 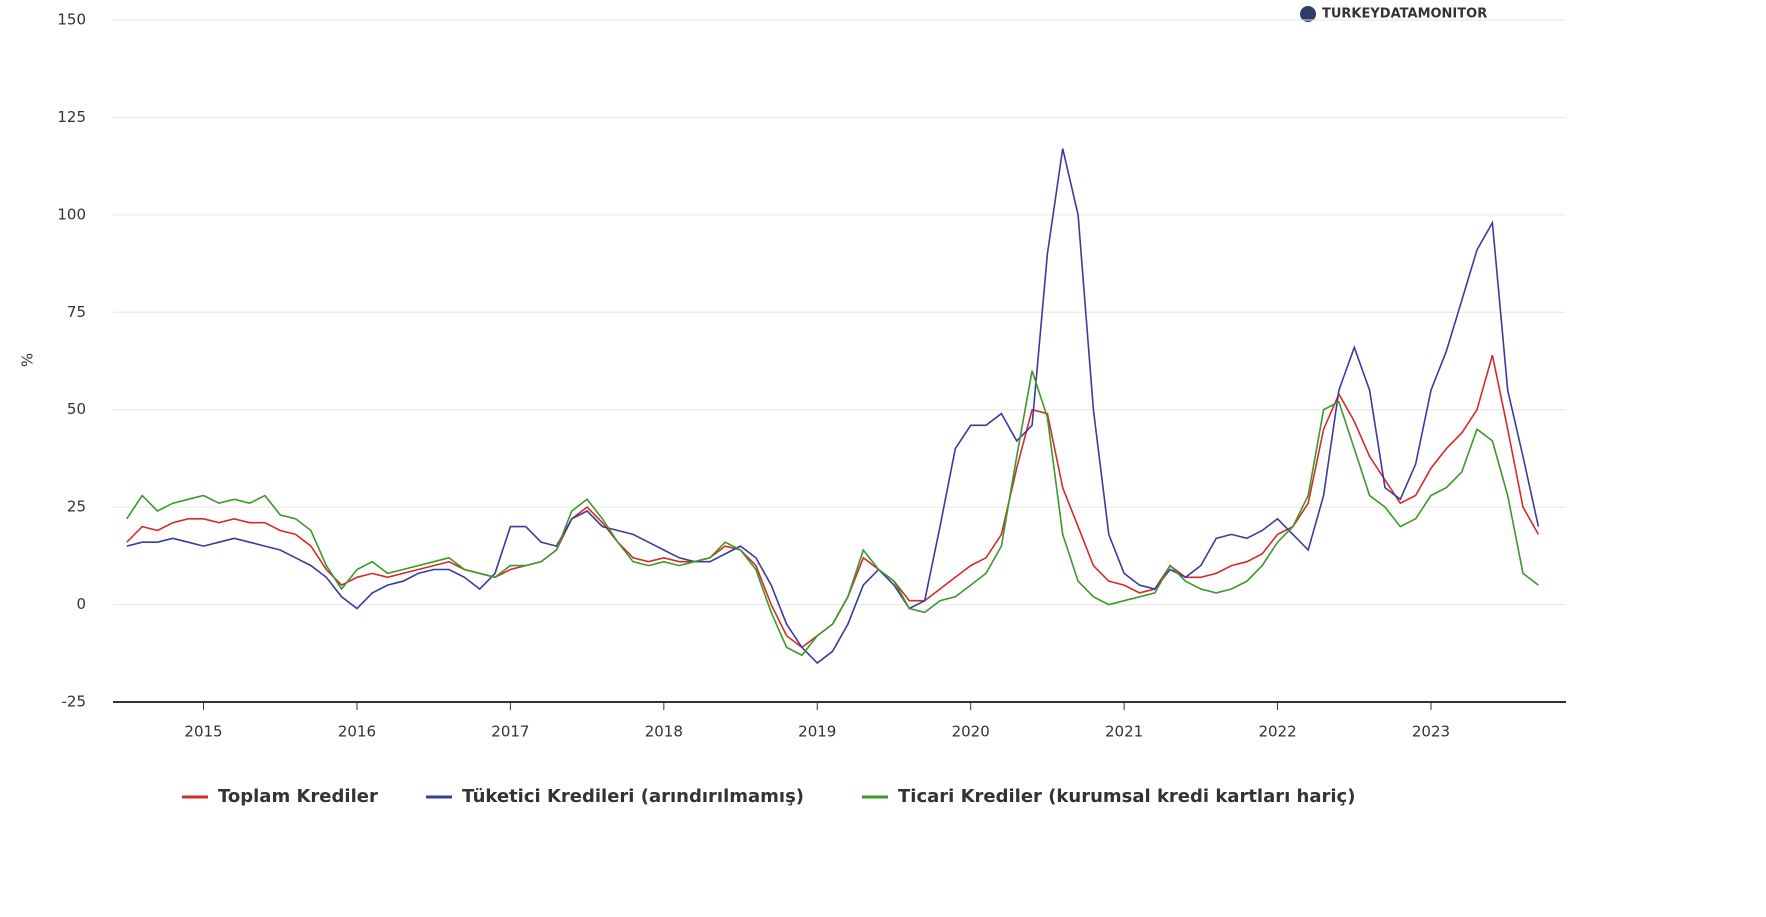 What do you see at coordinates (971, 732) in the screenshot?
I see `x-tick-label: 2020` at bounding box center [971, 732].